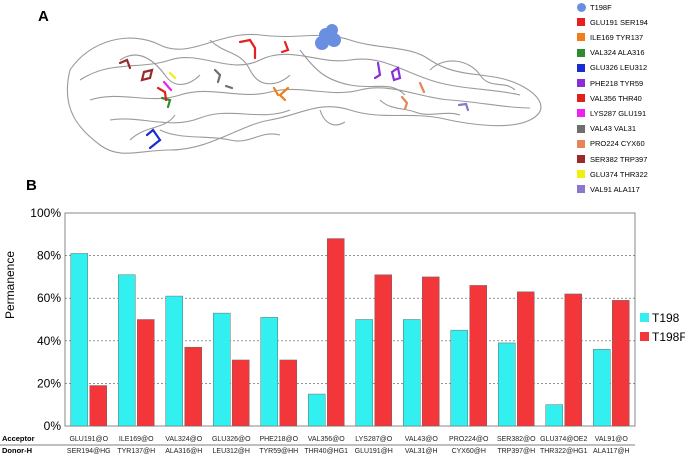 This screenshot has width=685, height=455. What do you see at coordinates (49, 341) in the screenshot?
I see `y-tick-label: 40%` at bounding box center [49, 341].